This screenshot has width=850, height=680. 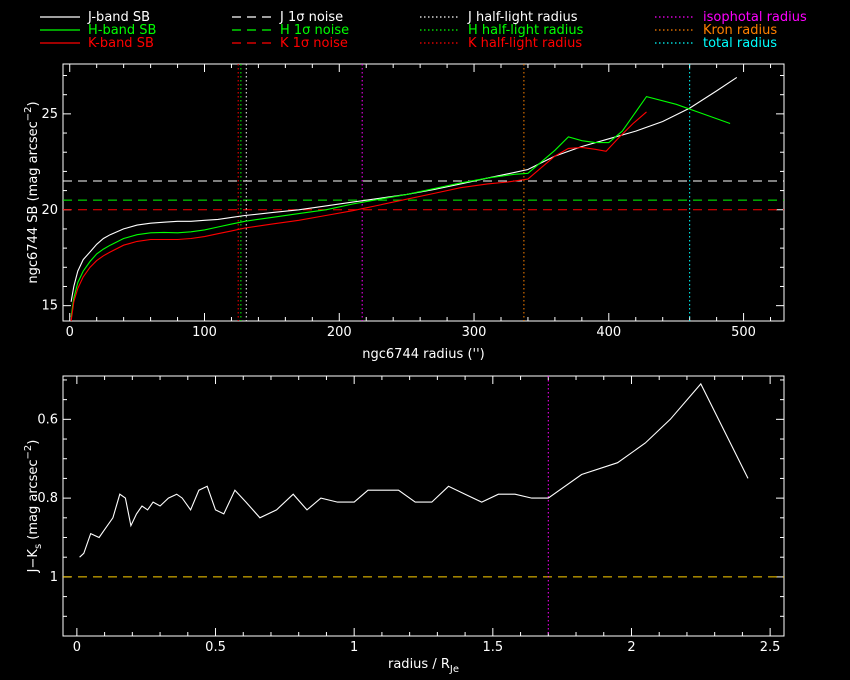 What do you see at coordinates (526, 30) in the screenshot?
I see `legend-label: H half-light radius` at bounding box center [526, 30].